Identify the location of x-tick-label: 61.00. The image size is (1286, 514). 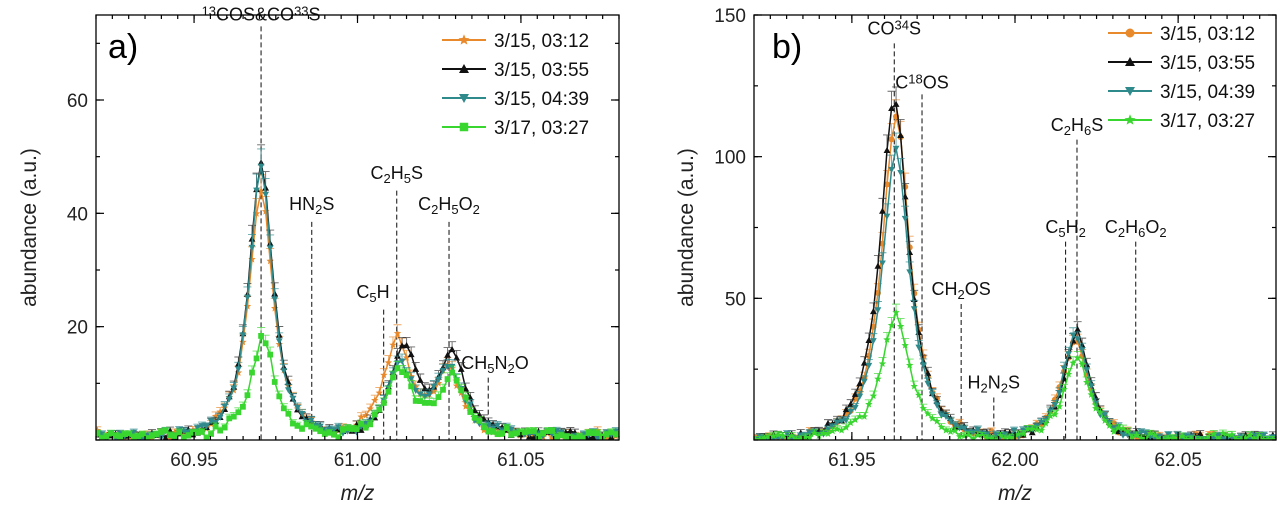
(358, 460).